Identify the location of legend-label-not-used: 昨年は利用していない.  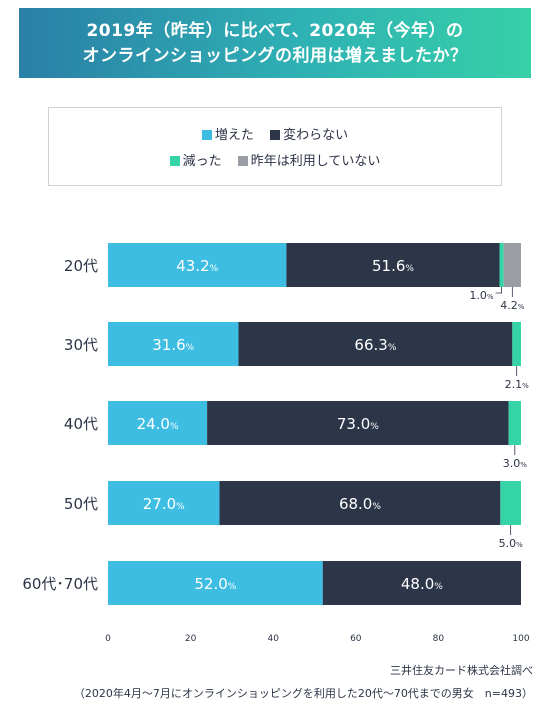
(315, 161).